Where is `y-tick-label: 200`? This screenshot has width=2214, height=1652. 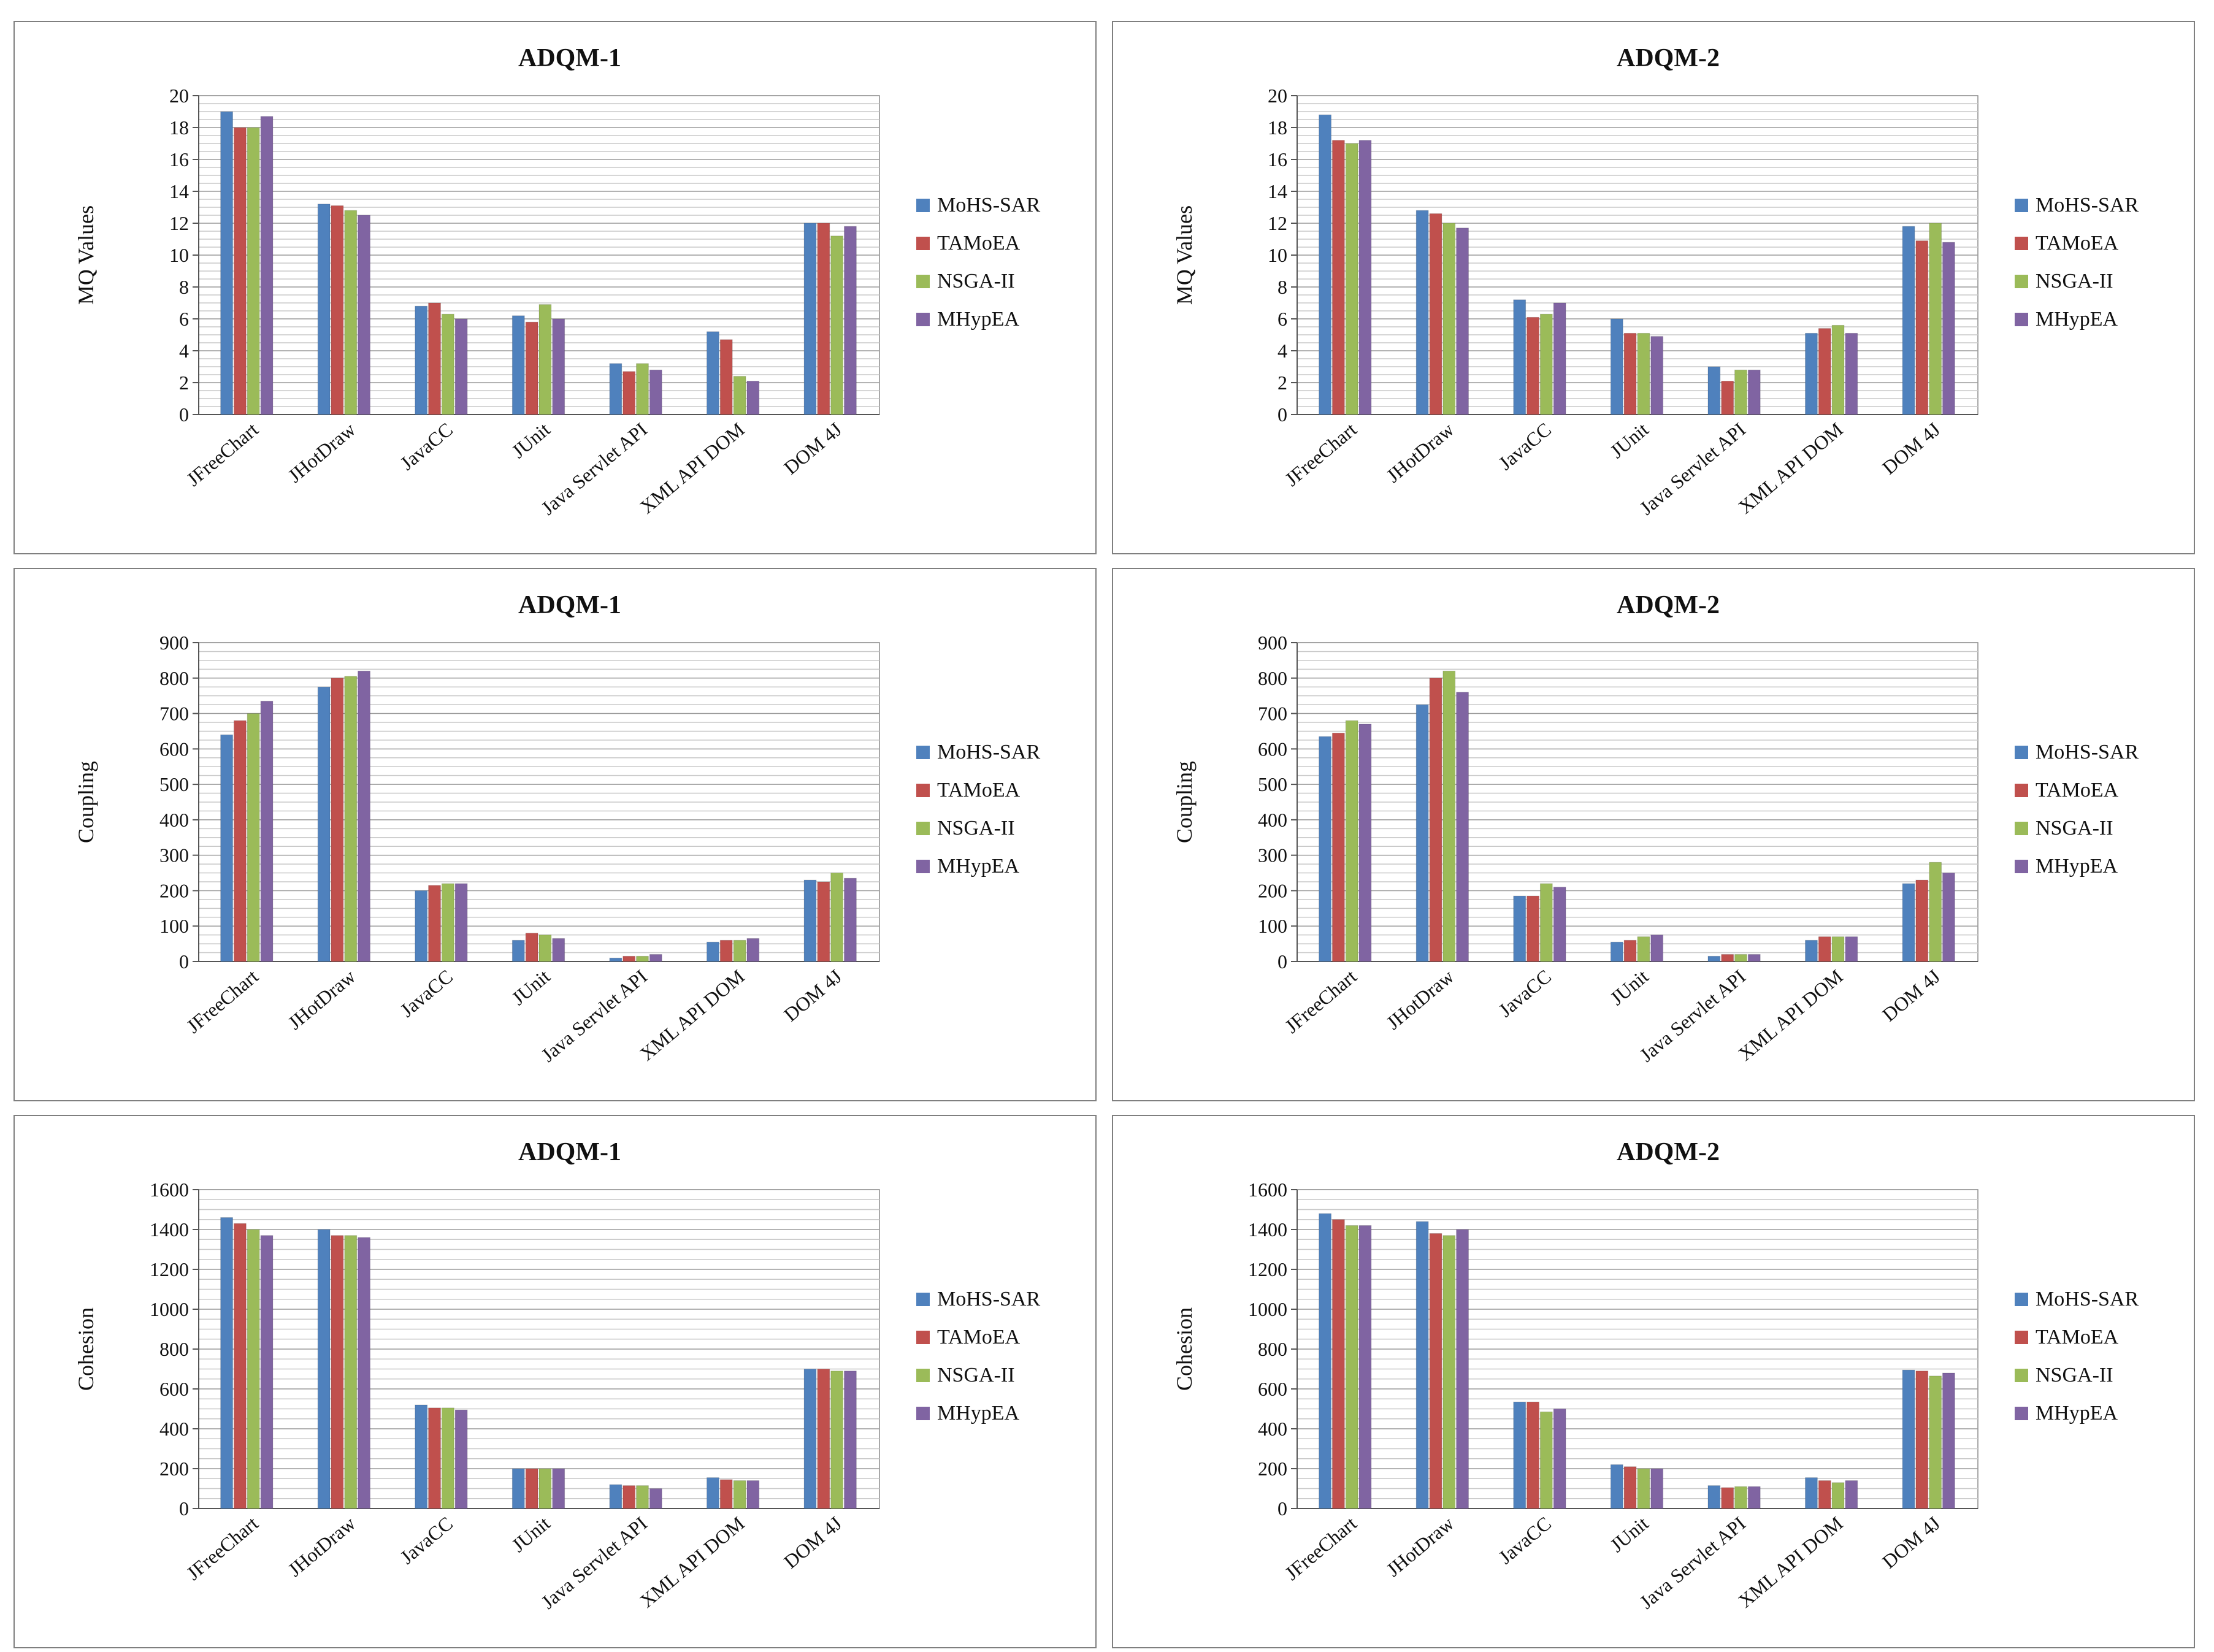 y-tick-label: 200 is located at coordinates (1272, 890).